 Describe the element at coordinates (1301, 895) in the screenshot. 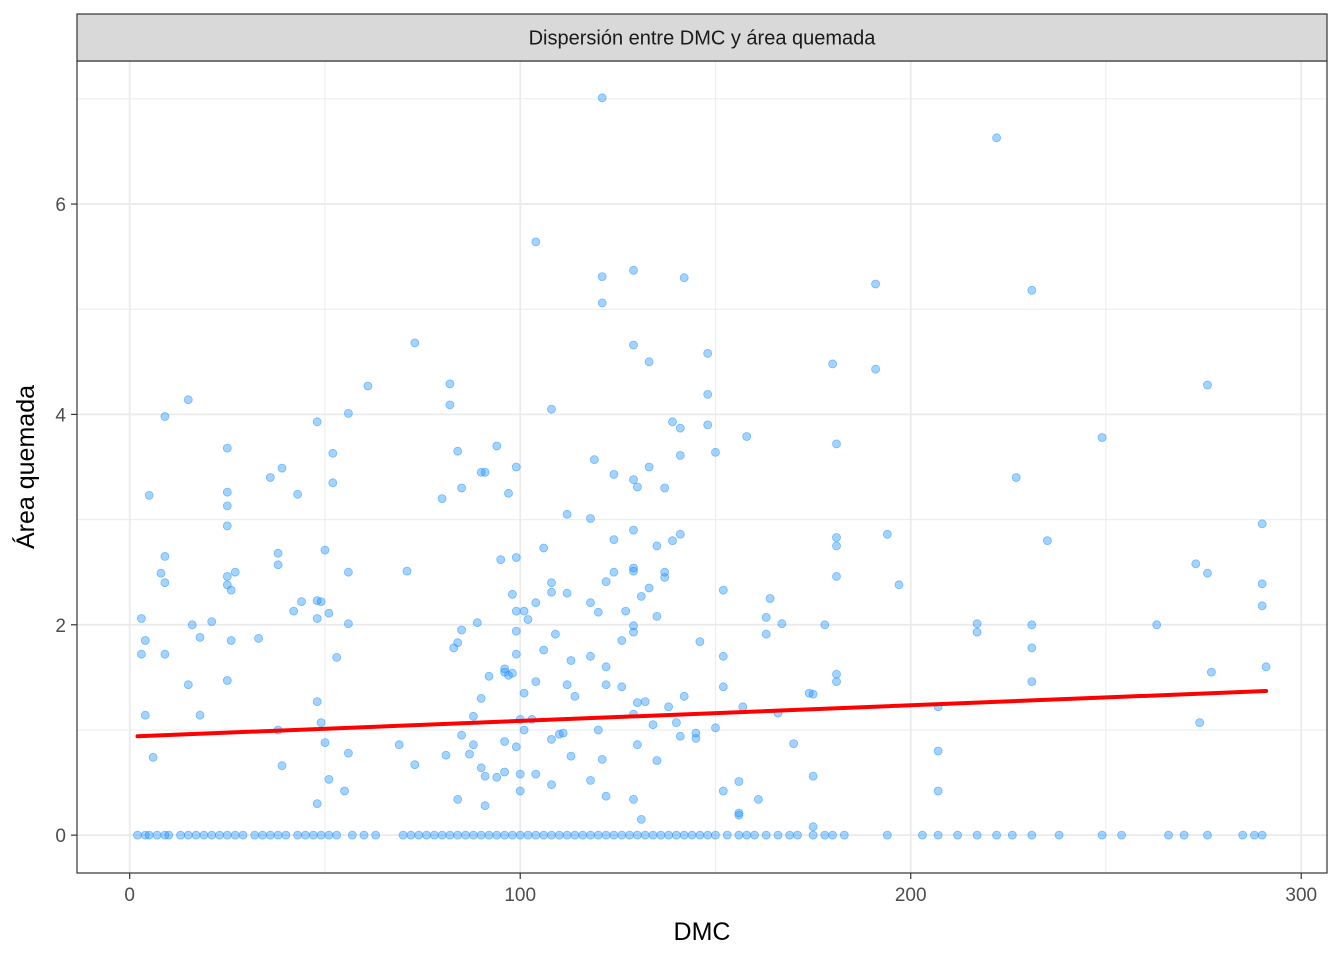

I see `x-tick-label: 300` at that location.